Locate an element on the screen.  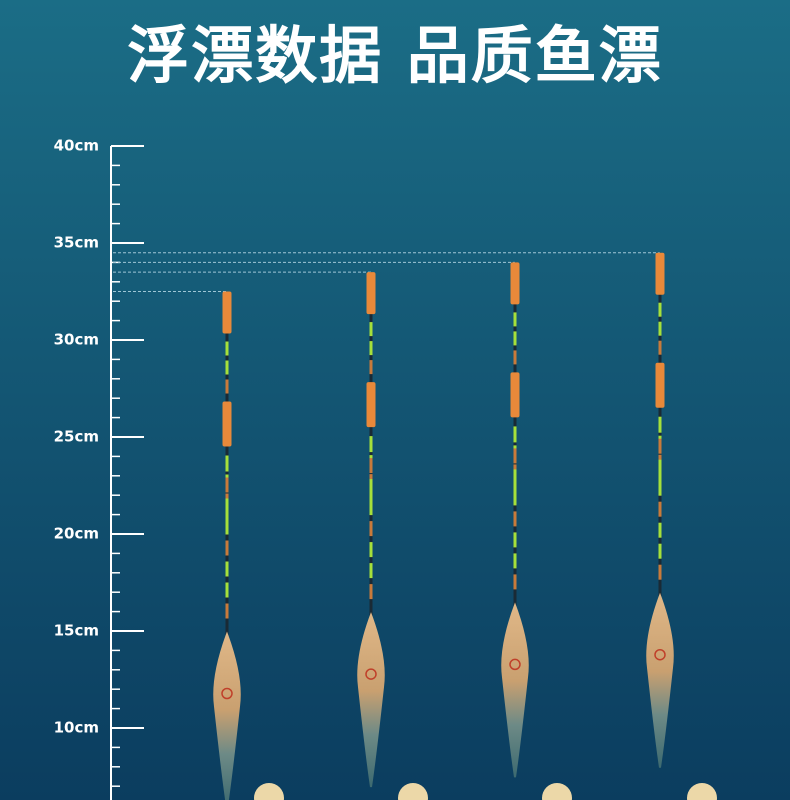
chart-title: 浮漂数据 品质鱼漂 is located at coordinates (395, 55).